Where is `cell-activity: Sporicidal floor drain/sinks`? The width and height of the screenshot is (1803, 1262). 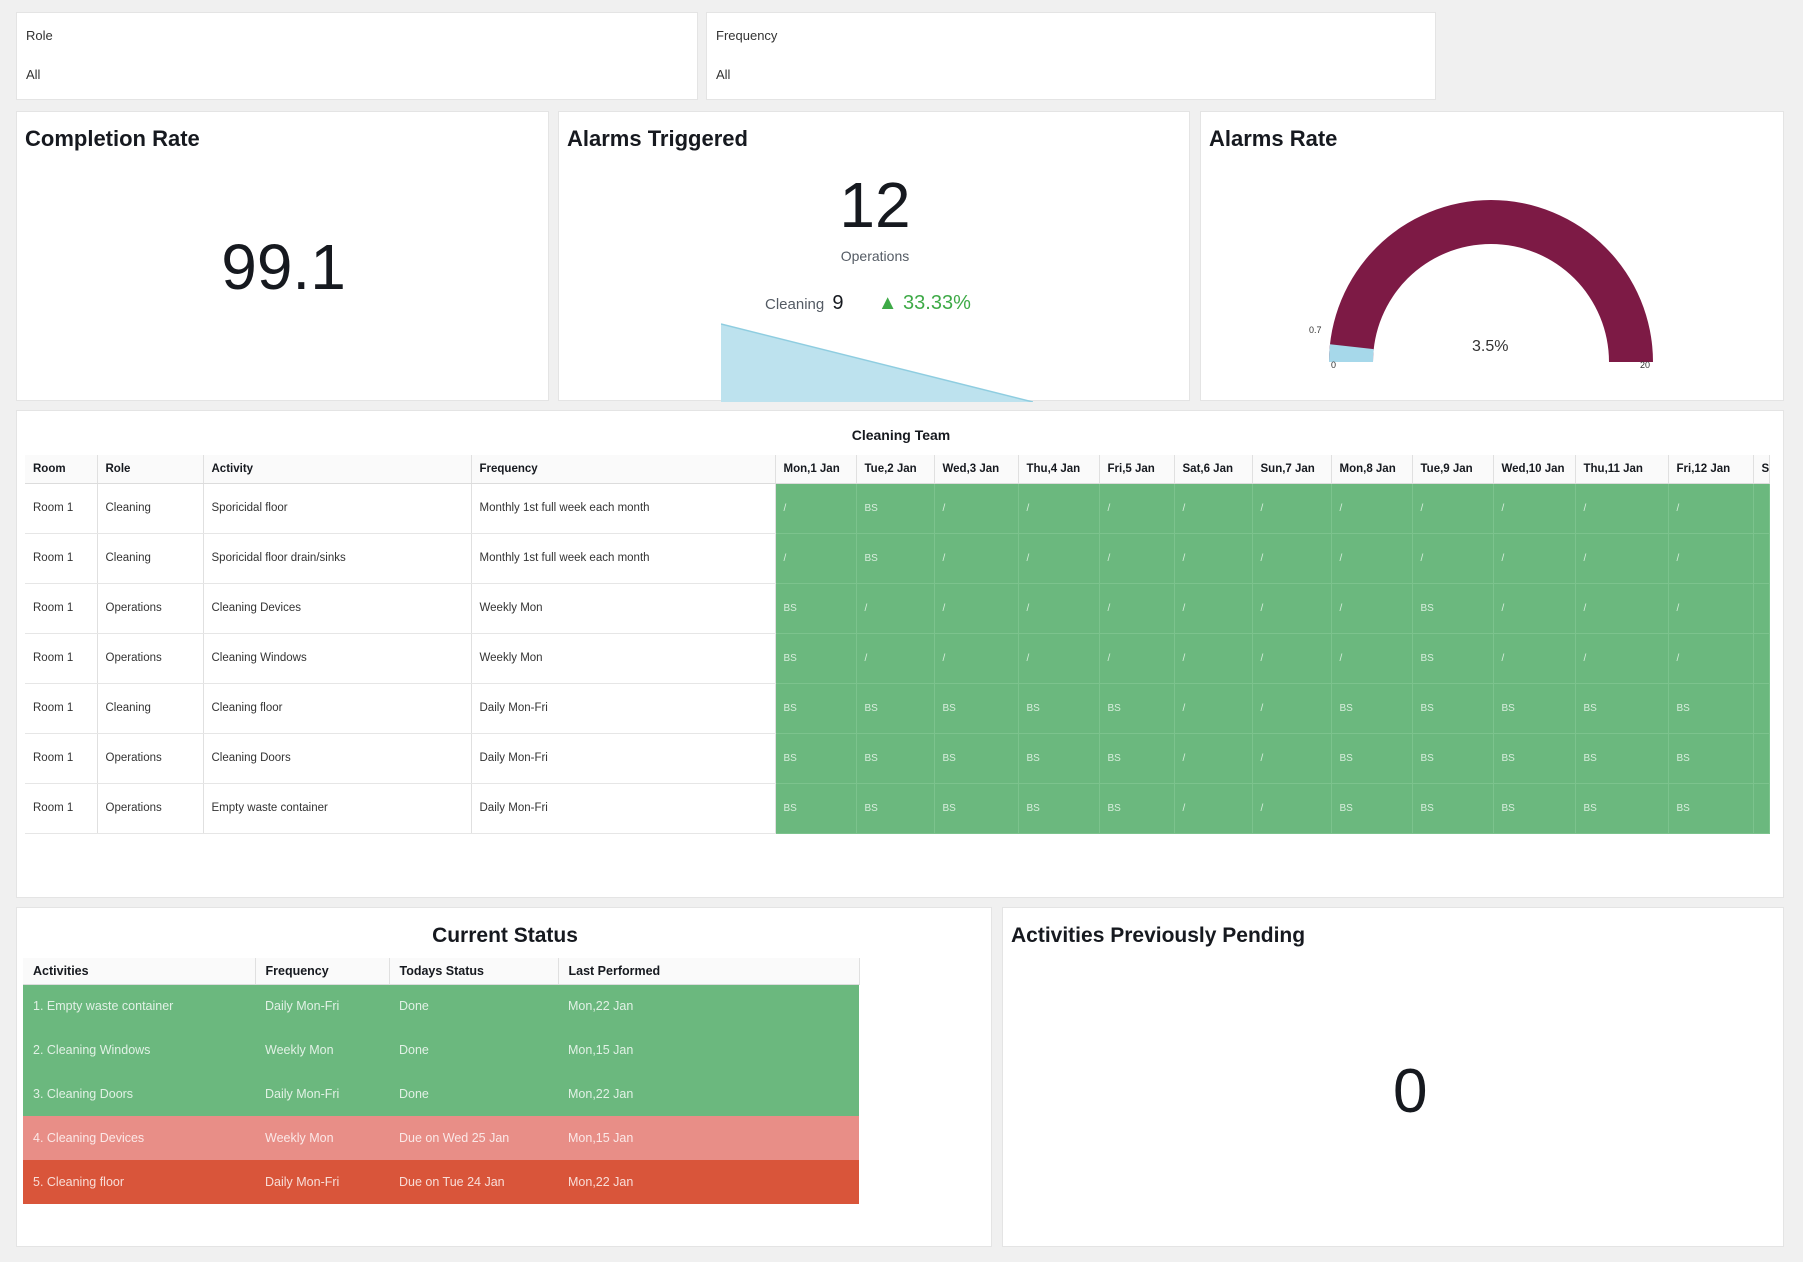
cell-activity: Sporicidal floor drain/sinks is located at coordinates (337, 558).